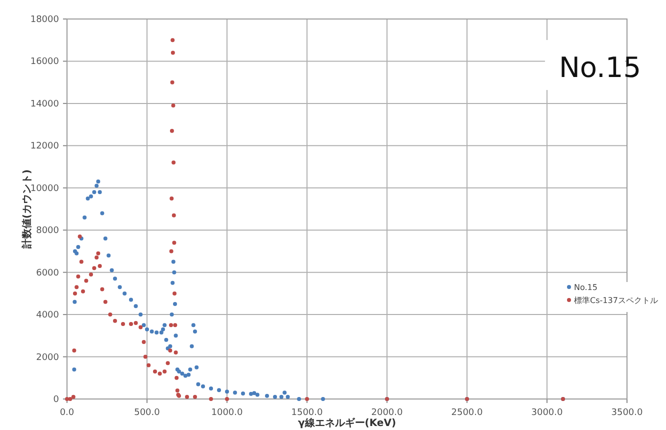 The width and height of the screenshot is (666, 430). What do you see at coordinates (48, 357) in the screenshot?
I see `y-tick-label: 2000` at bounding box center [48, 357].